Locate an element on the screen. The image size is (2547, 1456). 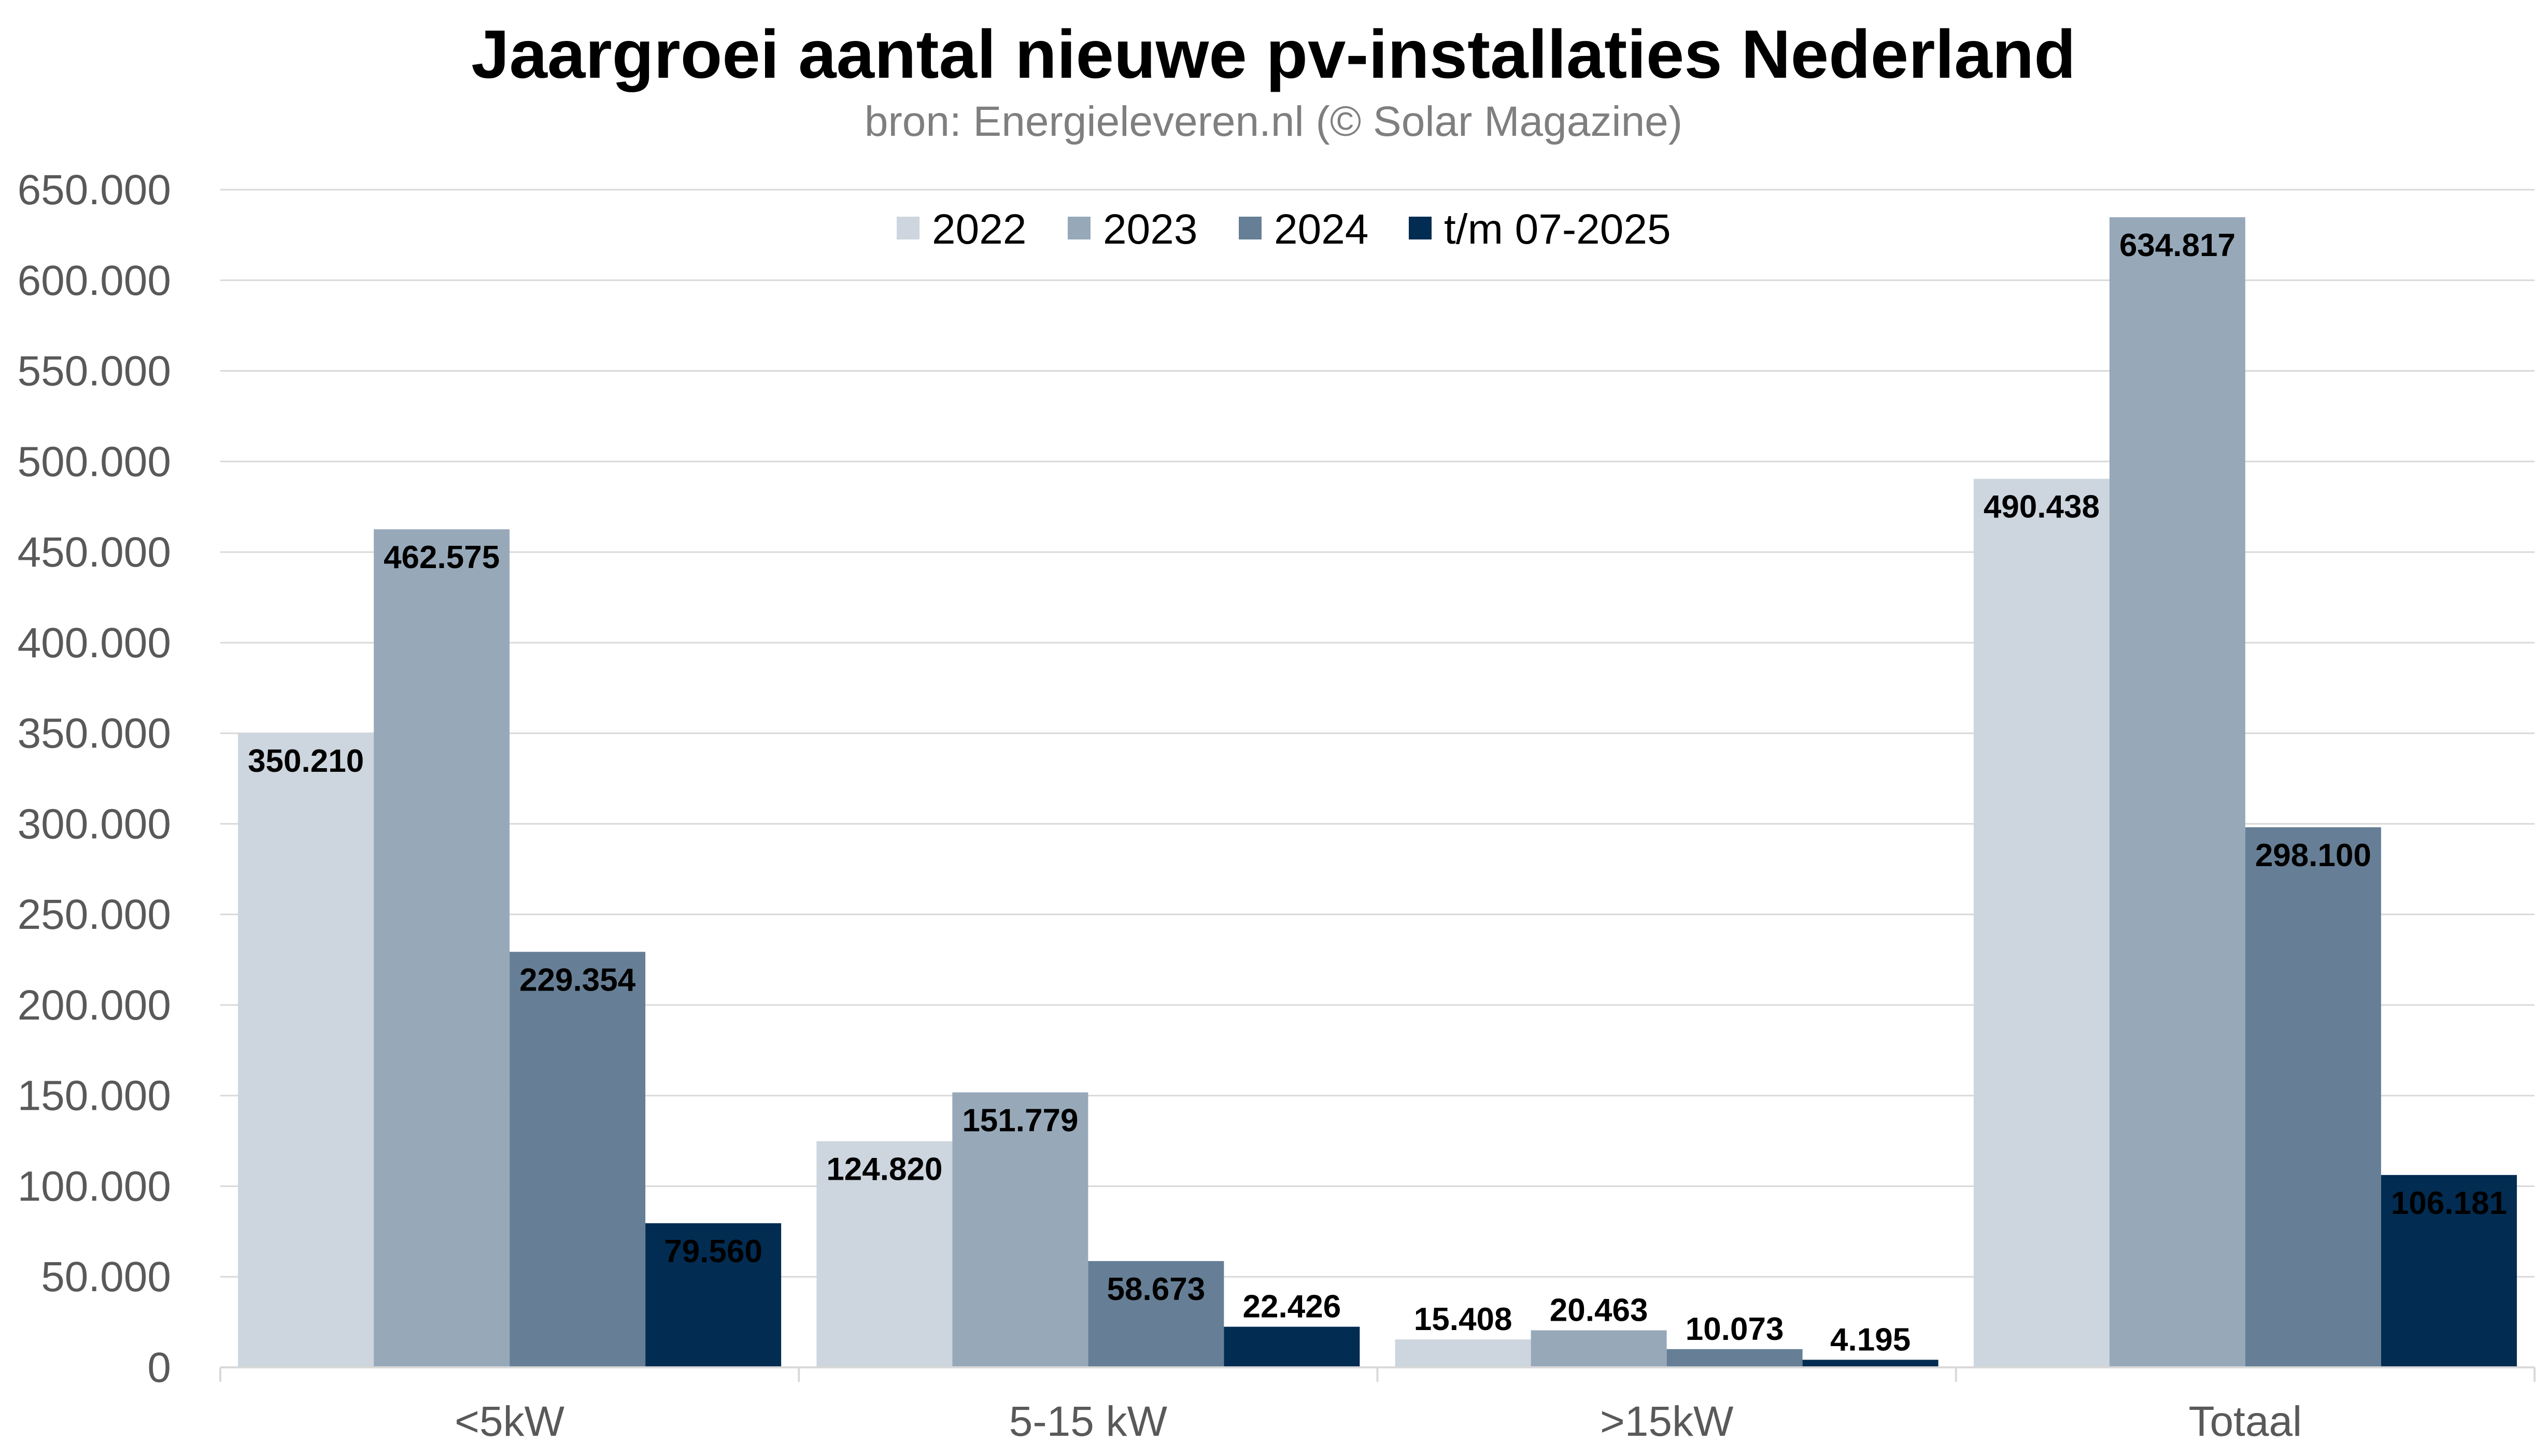
y-tick-label: 0 is located at coordinates (159, 1367).